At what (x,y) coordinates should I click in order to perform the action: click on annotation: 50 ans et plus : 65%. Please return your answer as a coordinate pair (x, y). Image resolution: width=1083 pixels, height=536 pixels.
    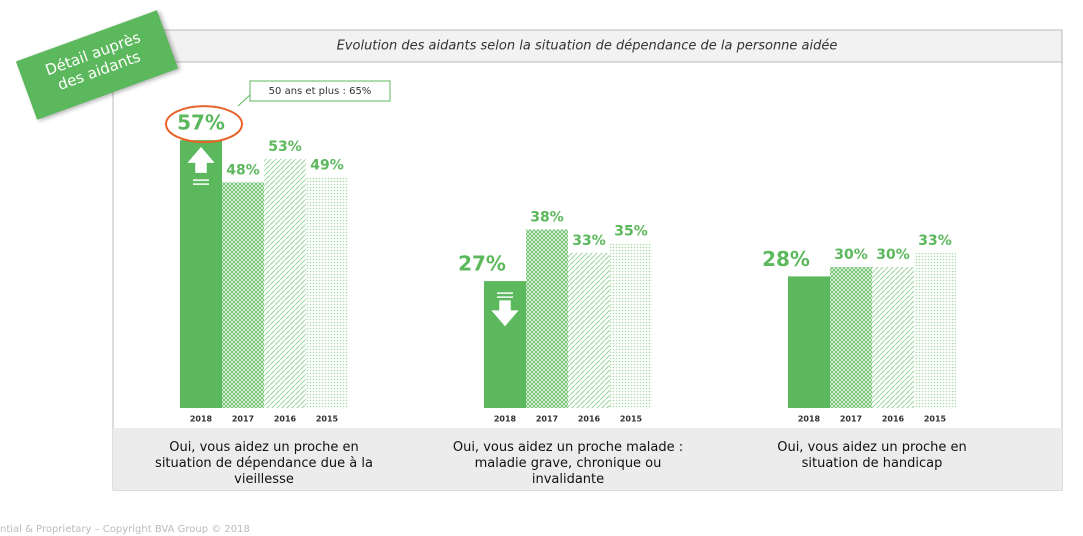
    Looking at the image, I should click on (320, 91).